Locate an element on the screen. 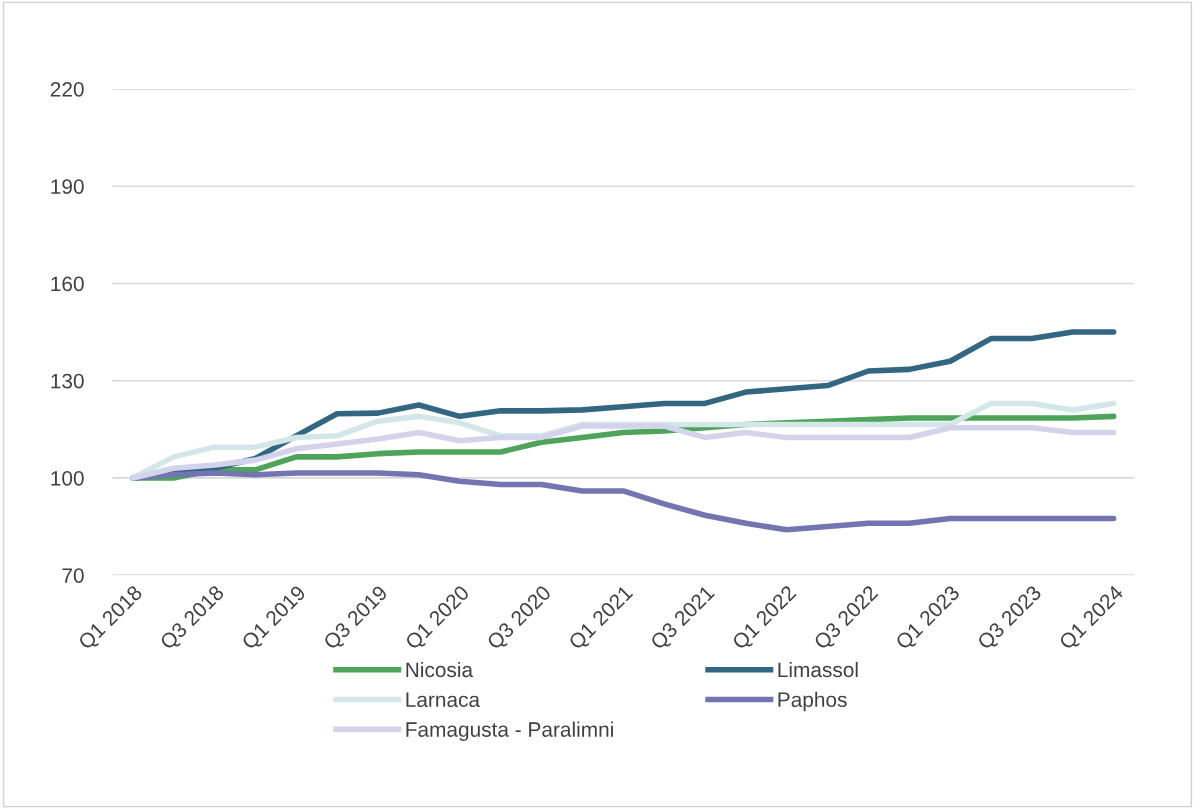 The image size is (1195, 809). legend-label: Paphos is located at coordinates (812, 701).